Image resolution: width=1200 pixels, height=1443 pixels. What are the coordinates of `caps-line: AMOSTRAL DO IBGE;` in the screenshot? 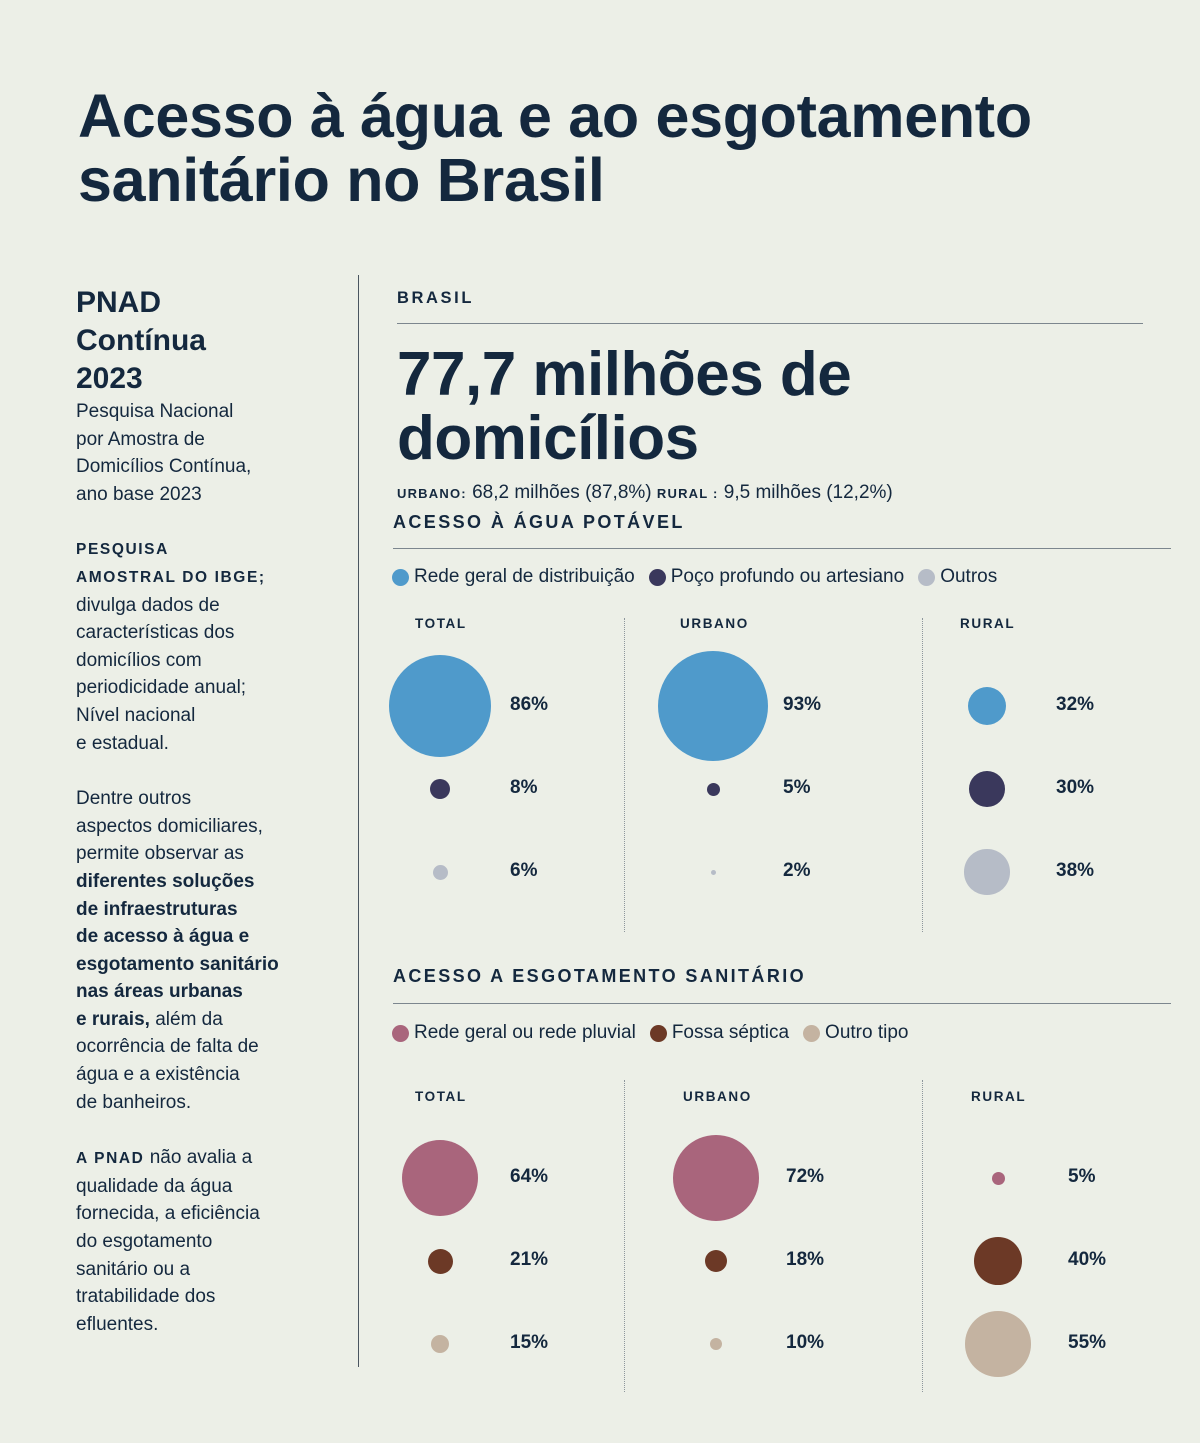 It's located at (171, 577).